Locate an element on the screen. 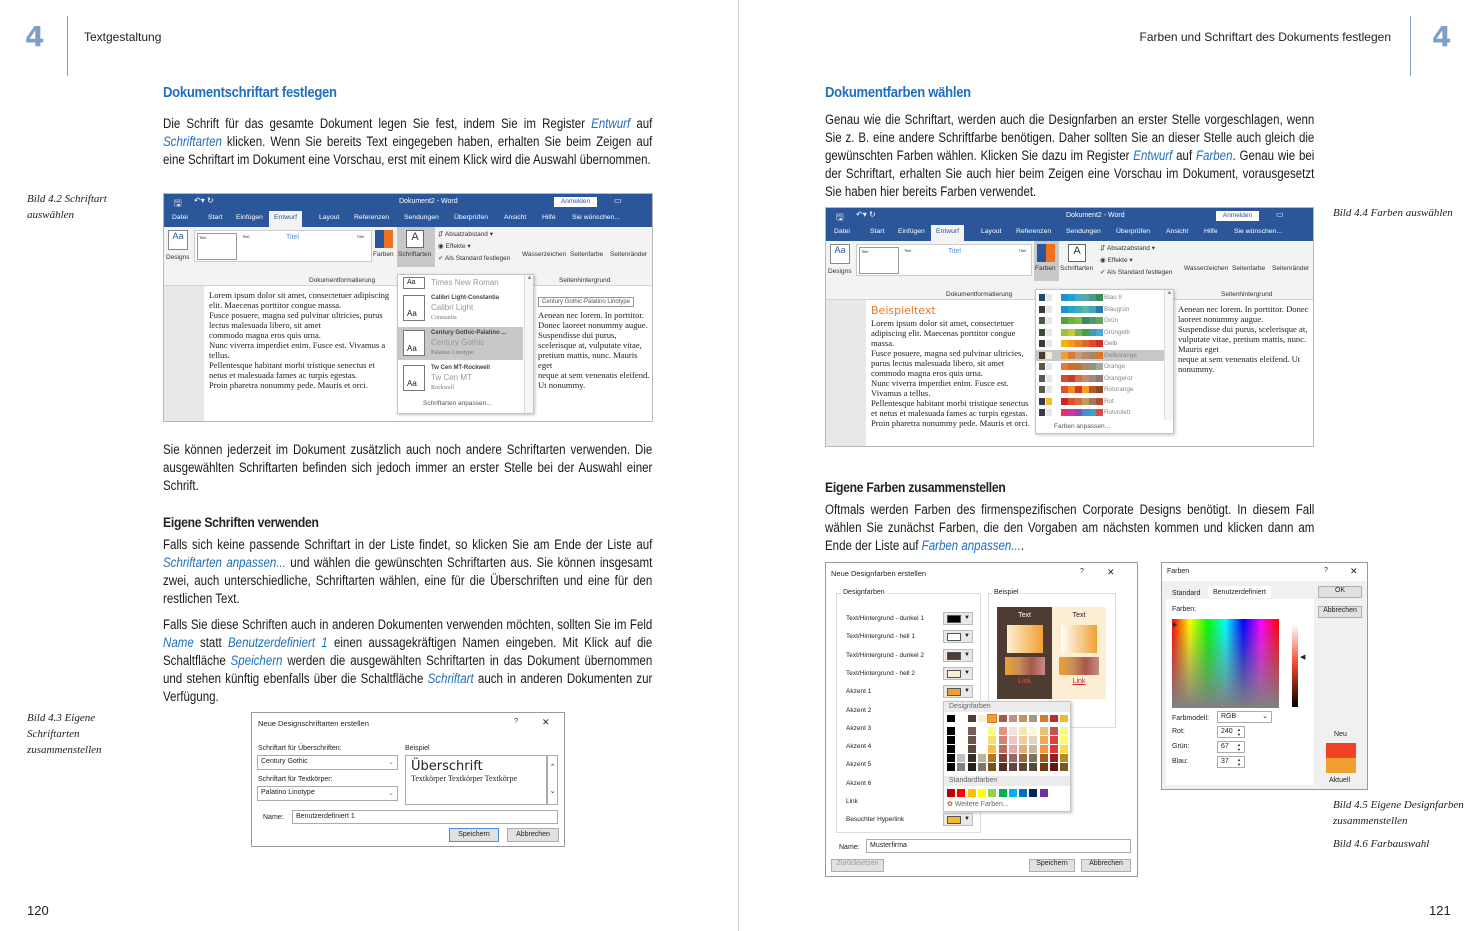 This screenshot has width=1478, height=931. slider-arrow-icon: ◀ is located at coordinates (1303, 657).